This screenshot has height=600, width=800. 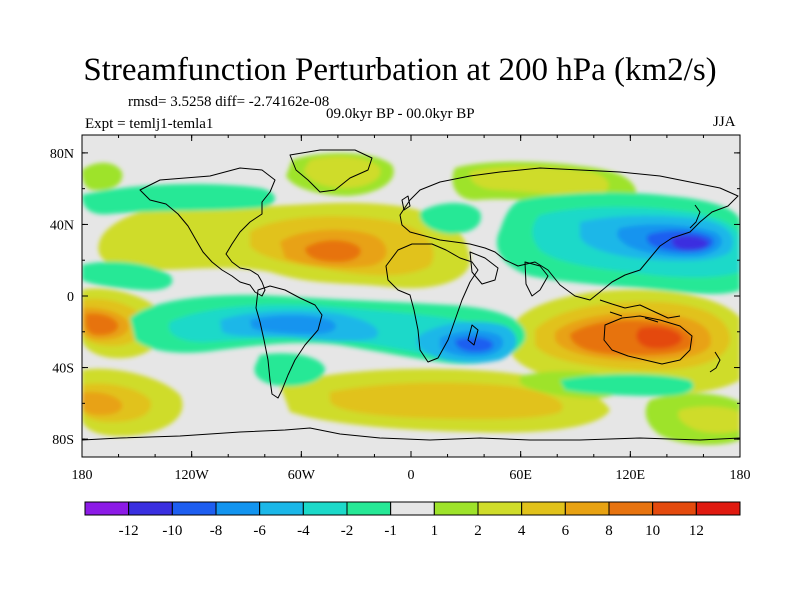 I want to click on coast-north-america, so click(x=207, y=232).